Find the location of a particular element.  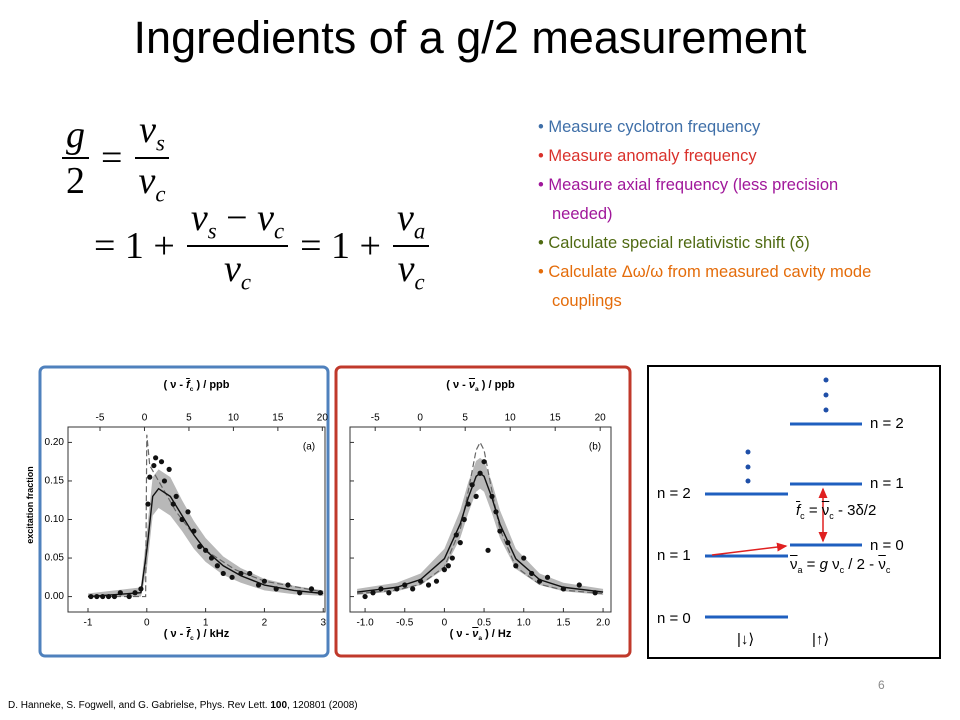

top-axis-label: ( ν - fc ) / ppb is located at coordinates (196, 386).